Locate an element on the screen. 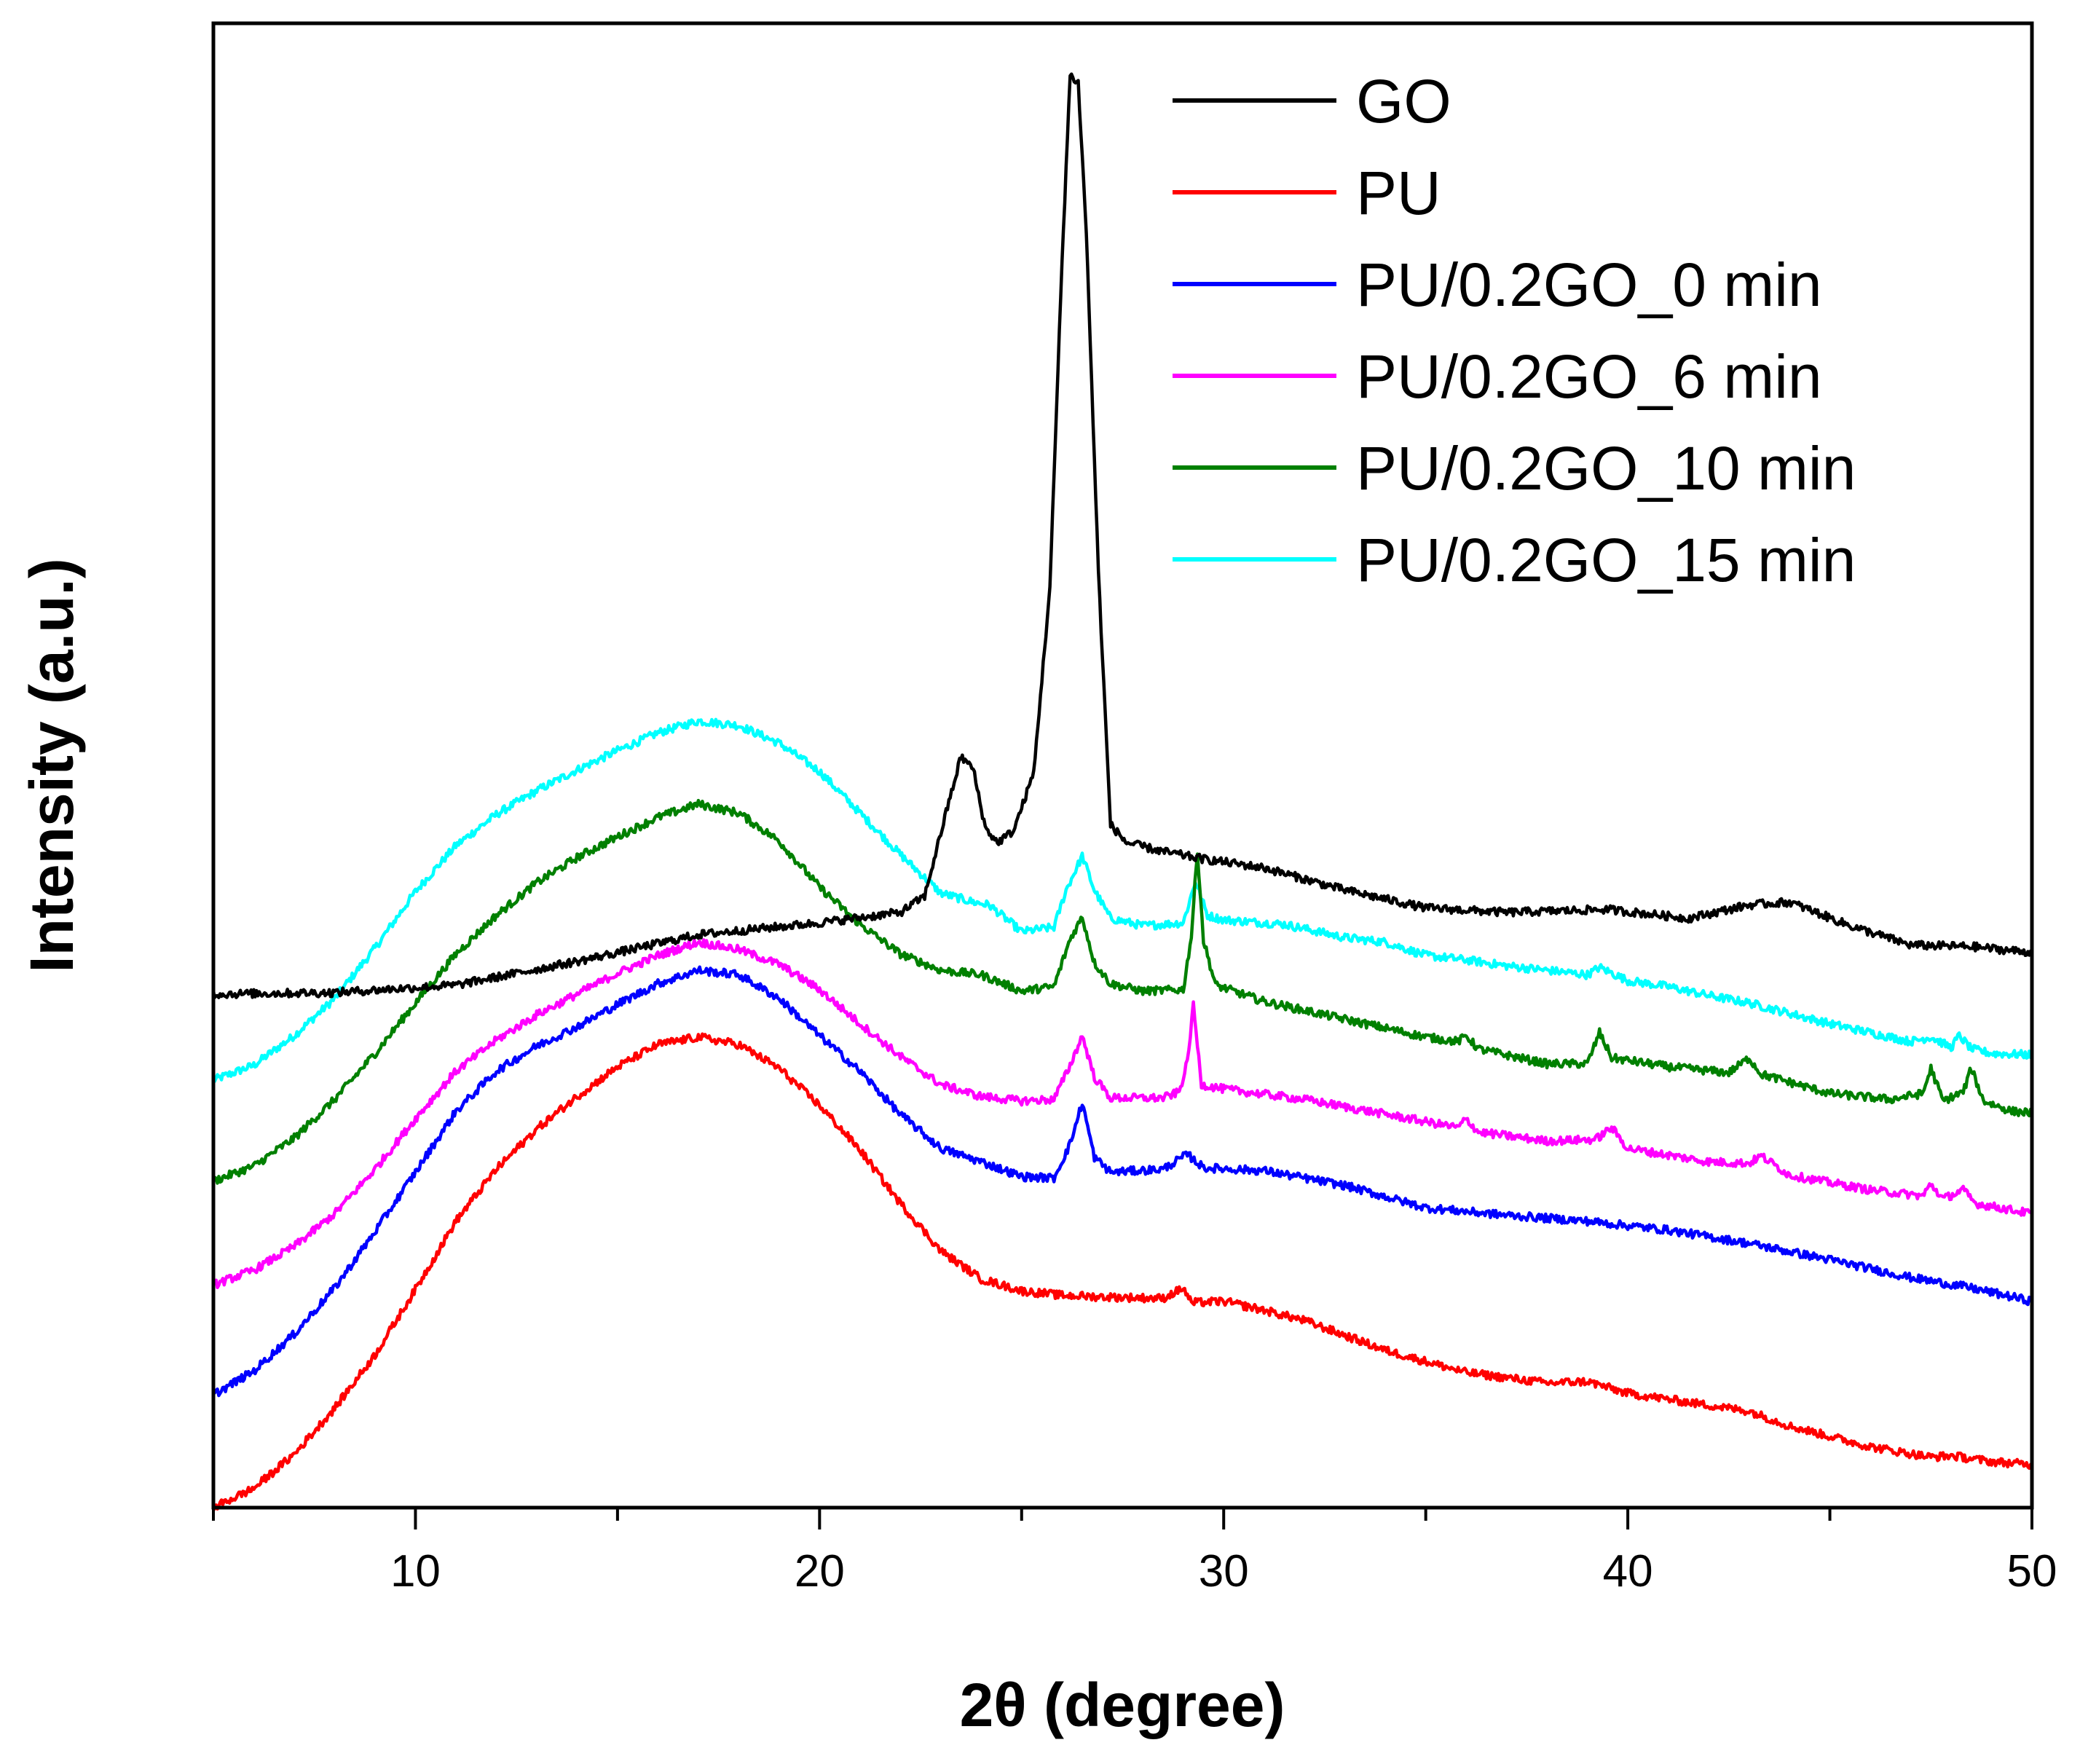  x-tick-label: 30 is located at coordinates (1224, 1571).